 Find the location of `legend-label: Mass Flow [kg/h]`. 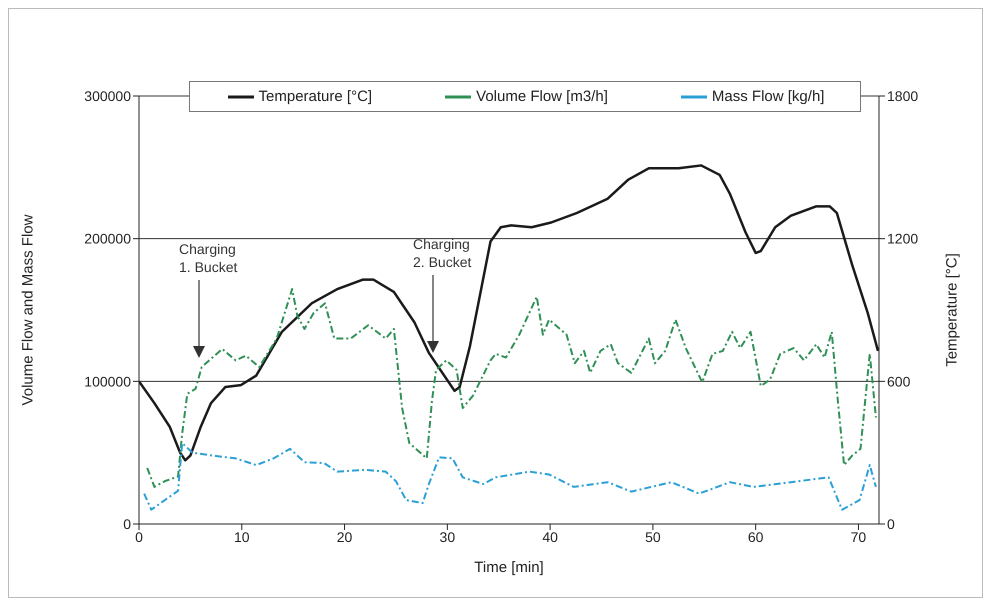

legend-label: Mass Flow [kg/h] is located at coordinates (768, 96).